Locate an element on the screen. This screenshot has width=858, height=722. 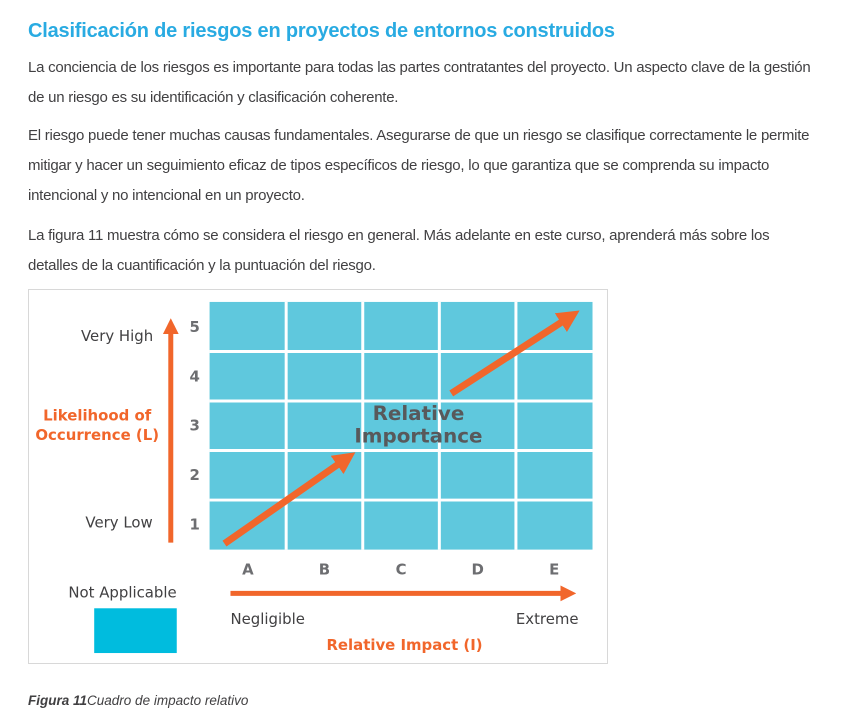
y-tick-5: 5 is located at coordinates (194, 327).